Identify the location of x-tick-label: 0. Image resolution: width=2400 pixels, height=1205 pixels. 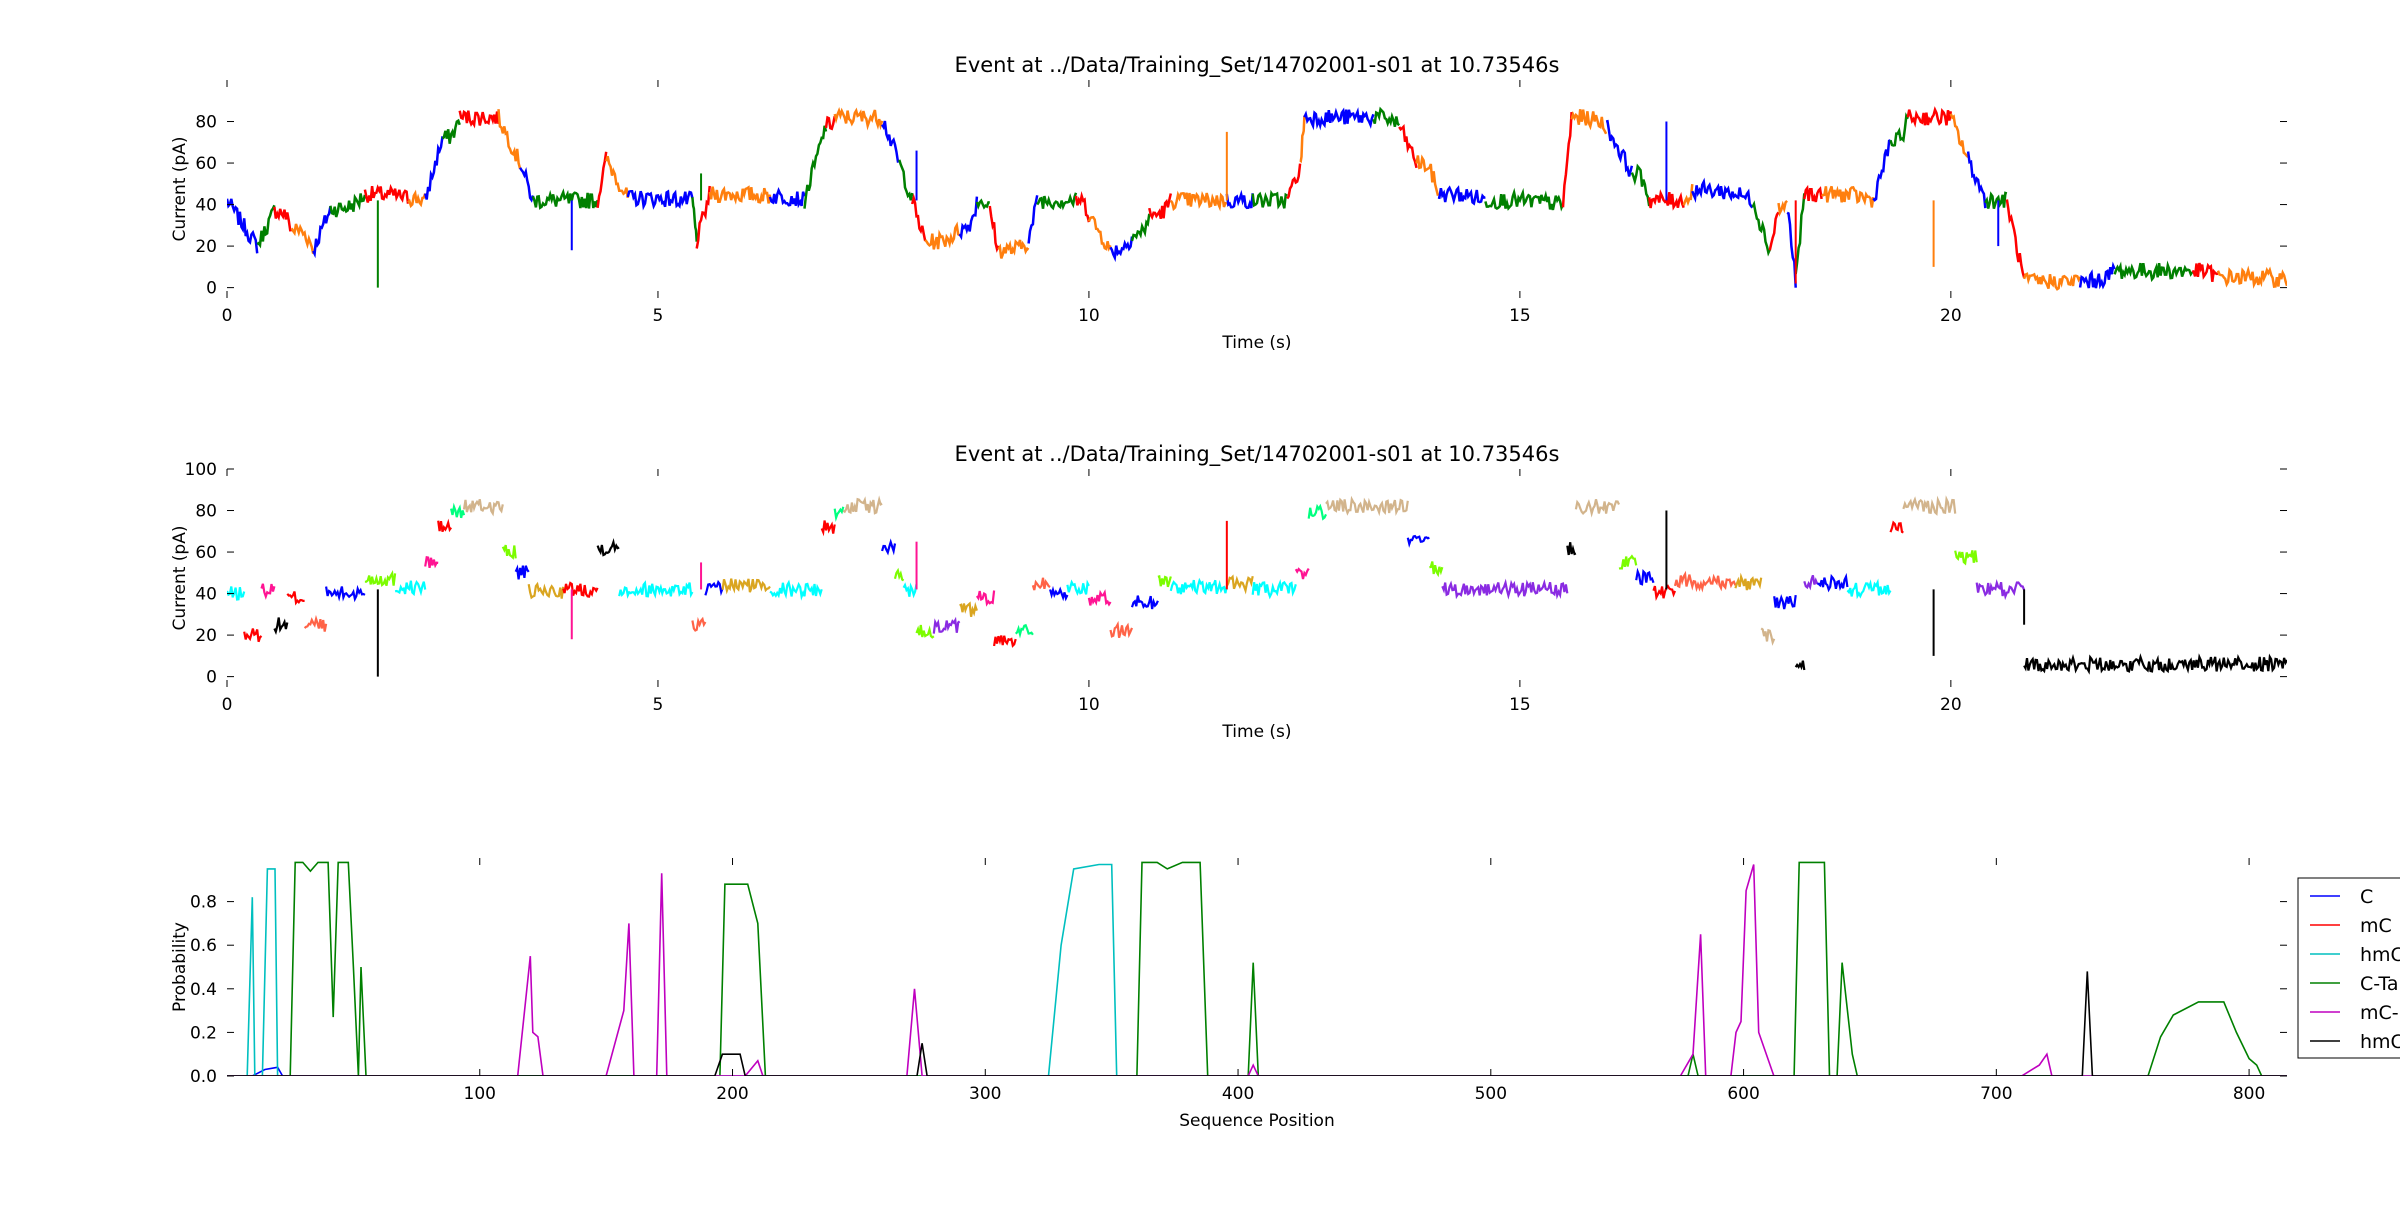
(227, 705).